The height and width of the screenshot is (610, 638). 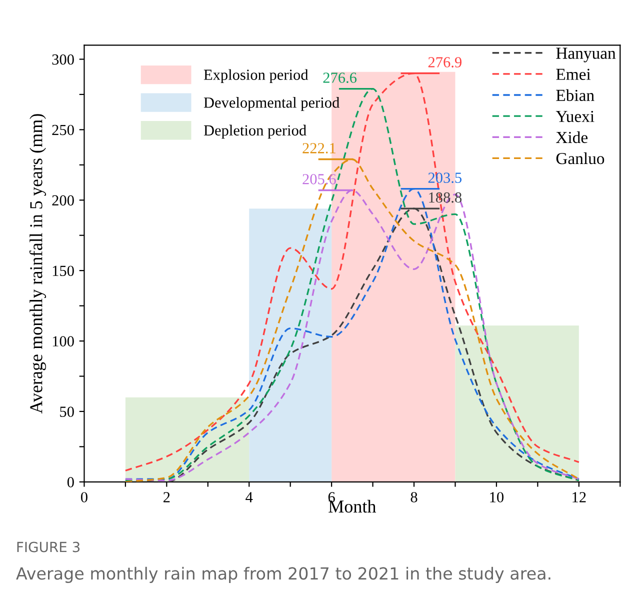 What do you see at coordinates (445, 177) in the screenshot?
I see `annotation: 203.5` at bounding box center [445, 177].